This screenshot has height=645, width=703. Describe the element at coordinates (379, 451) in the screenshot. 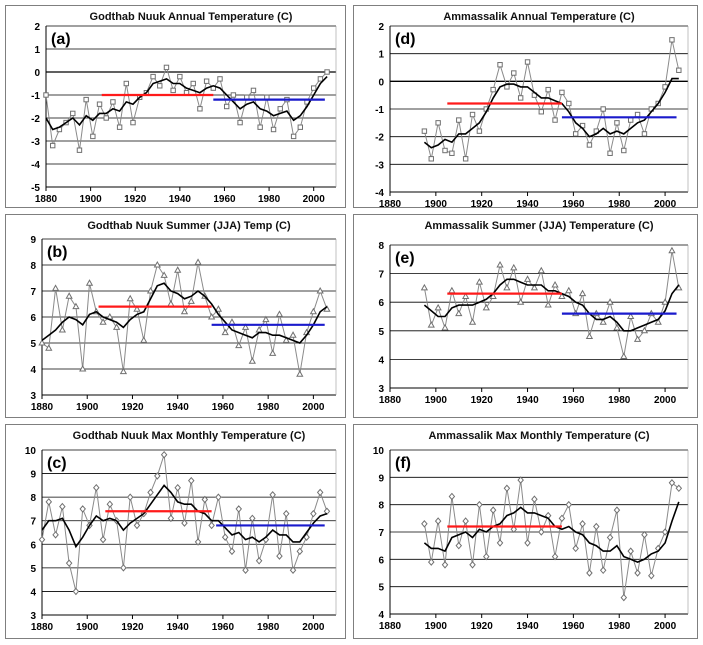

I see `y-tick-label: 10` at that location.